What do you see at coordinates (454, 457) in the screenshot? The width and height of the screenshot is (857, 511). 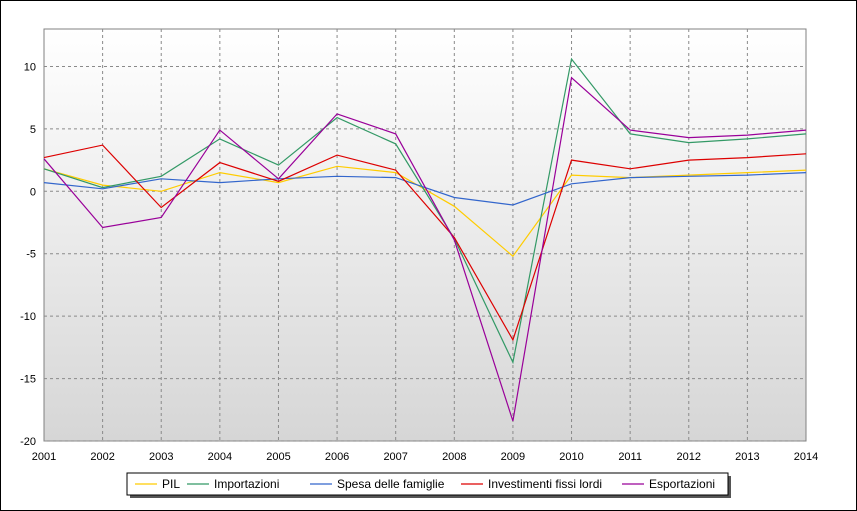 I see `x-tick-label: 2008` at bounding box center [454, 457].